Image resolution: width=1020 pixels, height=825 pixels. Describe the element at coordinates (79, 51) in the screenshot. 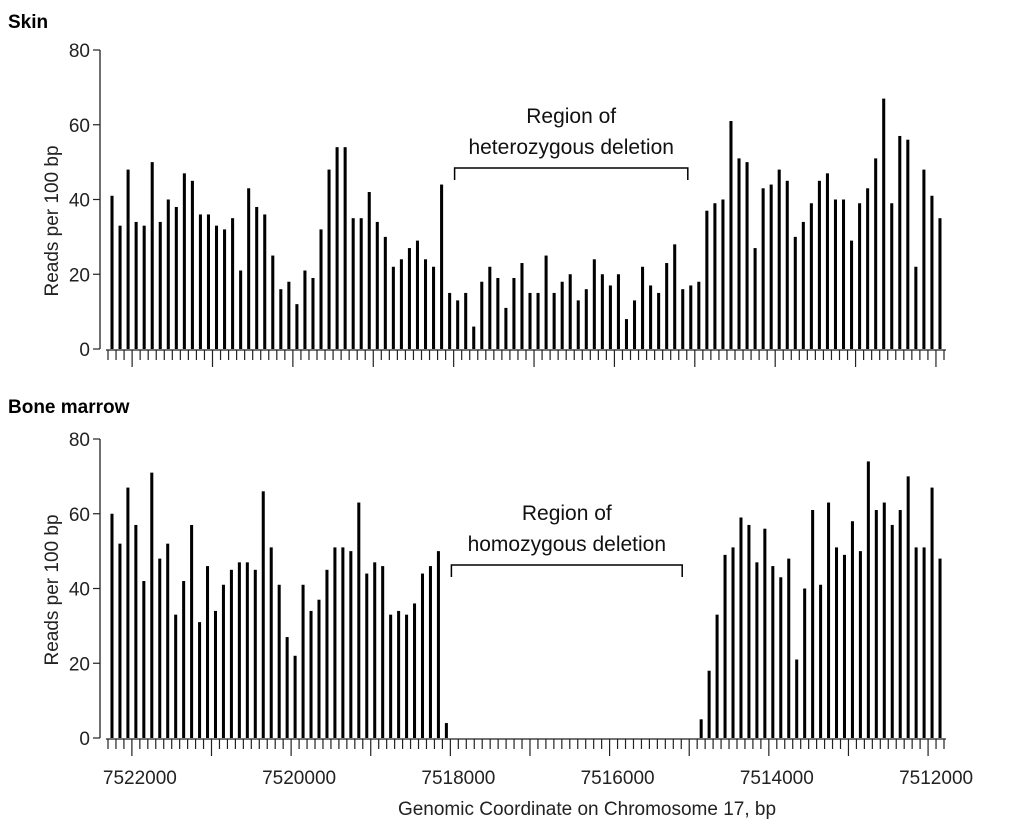

I see `skin-y-tick-label: 80` at that location.